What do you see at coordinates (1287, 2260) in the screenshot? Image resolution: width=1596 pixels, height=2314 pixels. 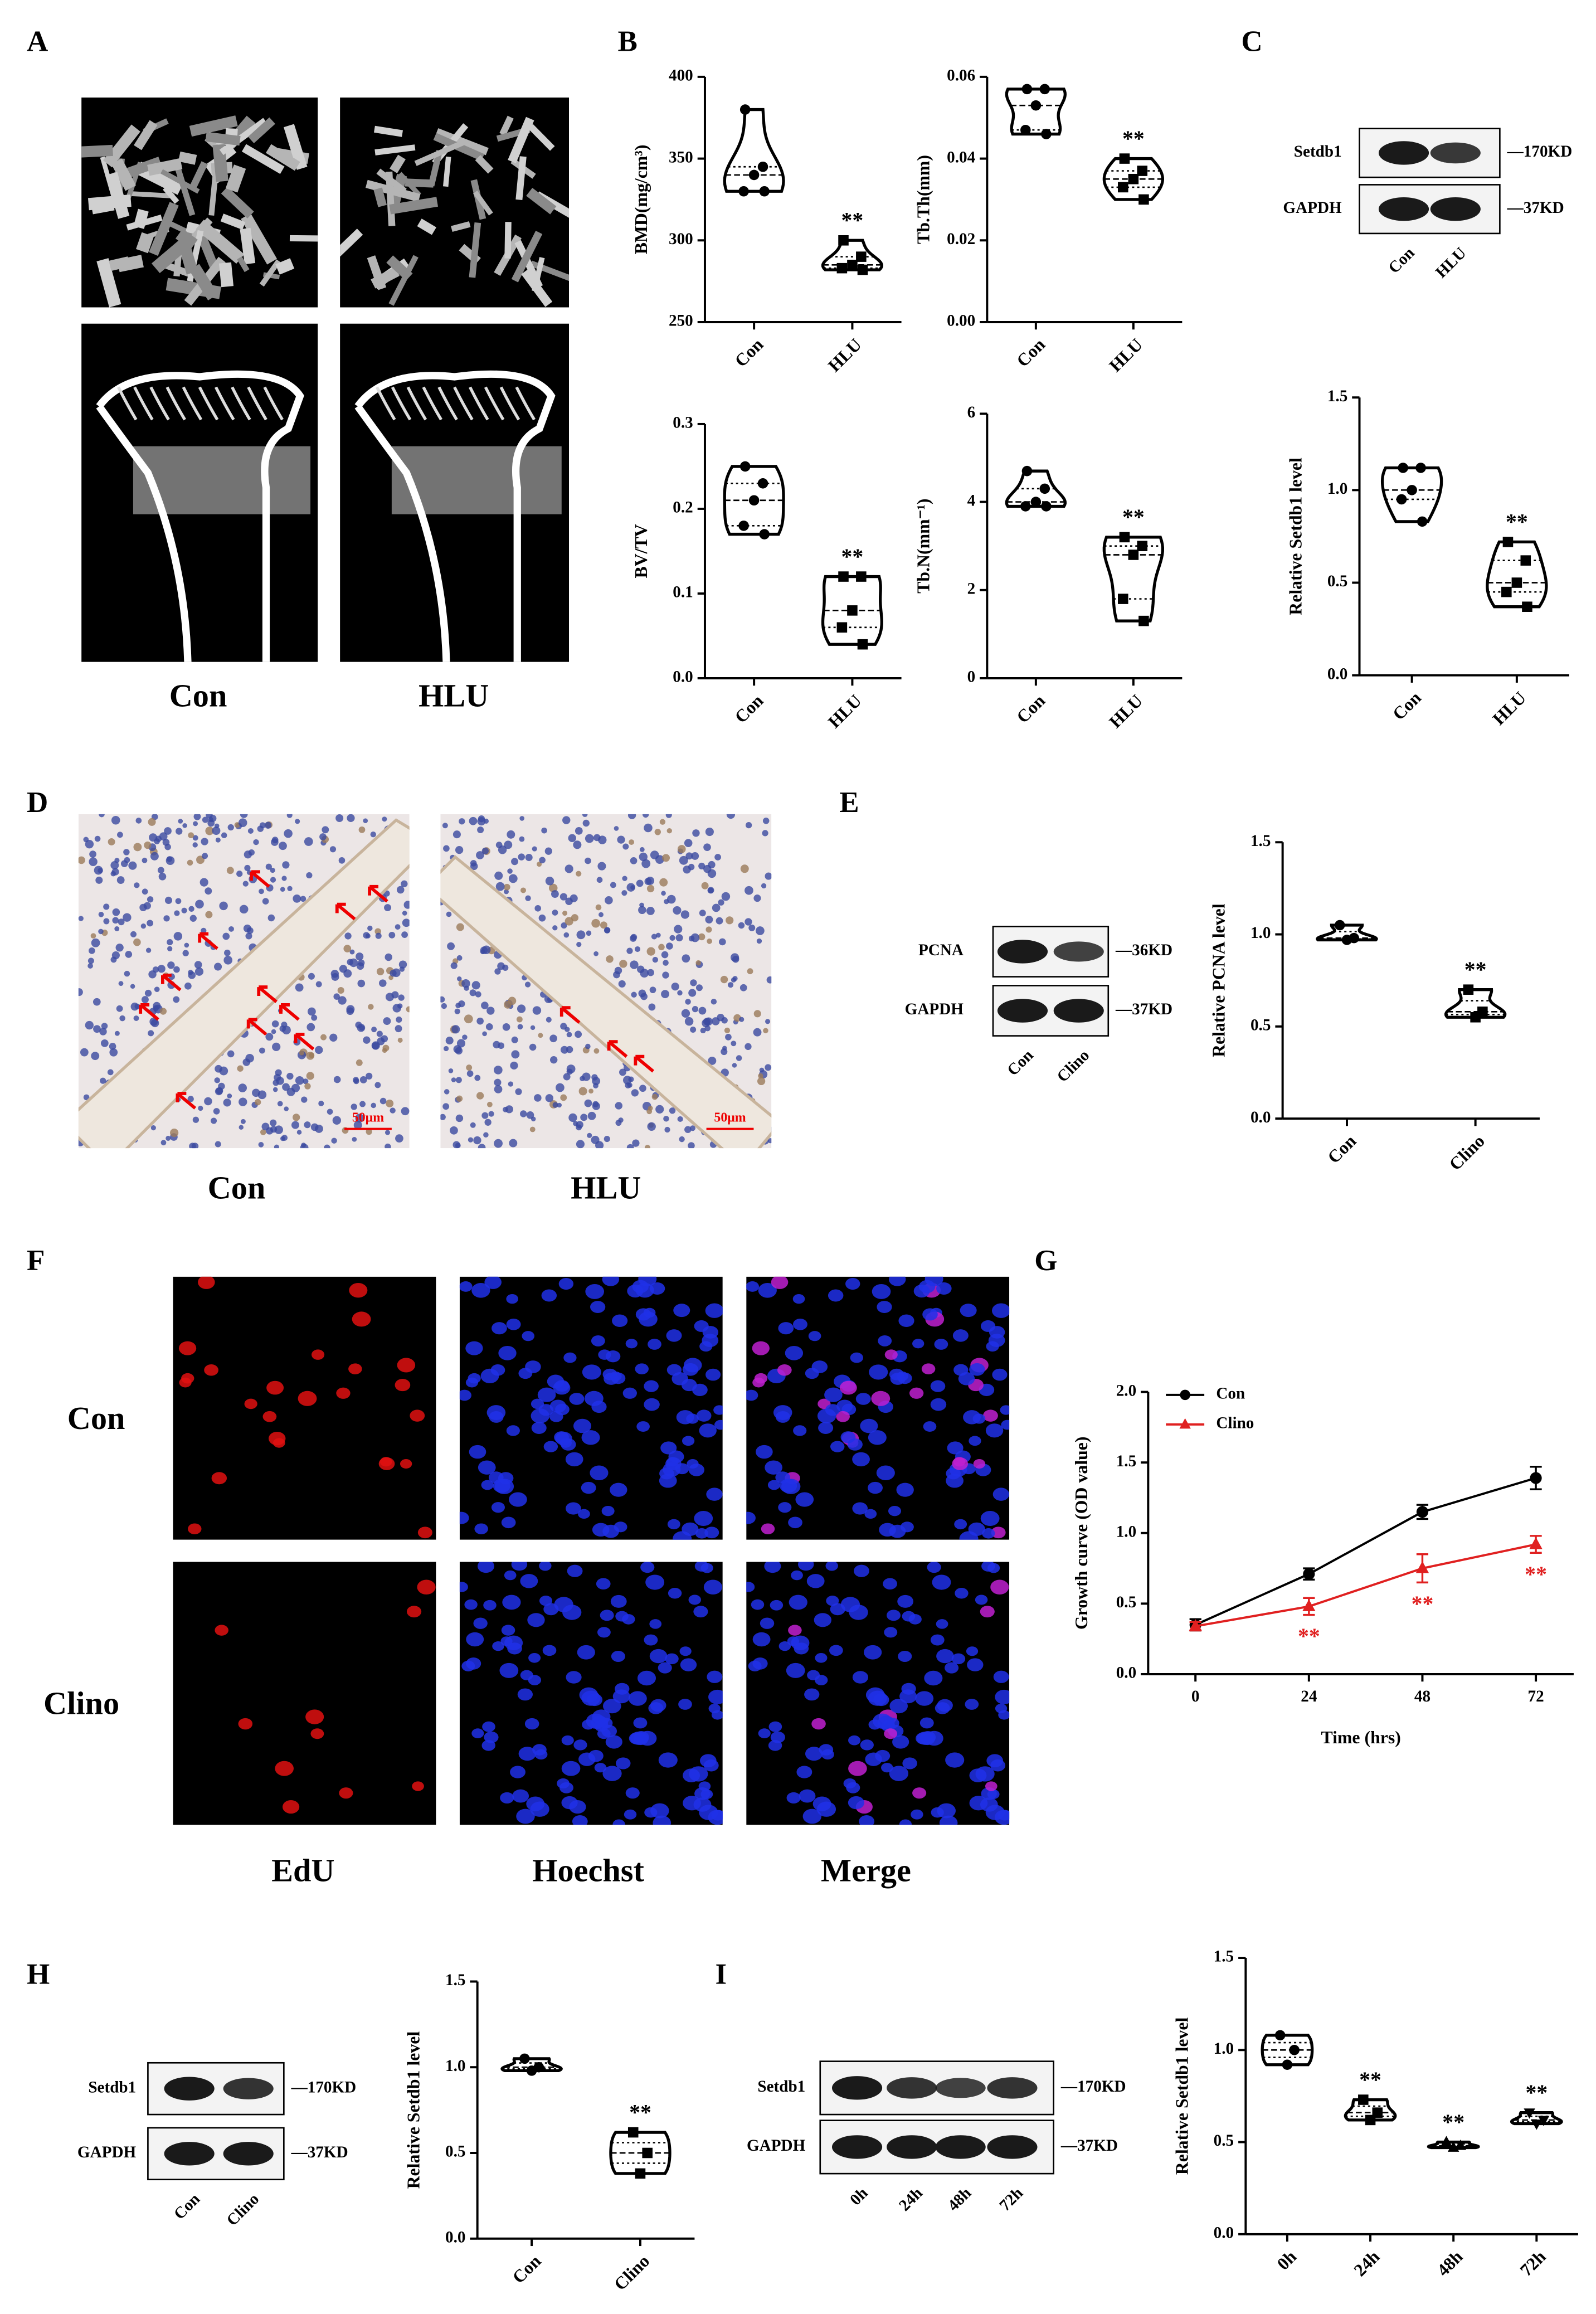 I see `x-tick-label: 0h` at bounding box center [1287, 2260].